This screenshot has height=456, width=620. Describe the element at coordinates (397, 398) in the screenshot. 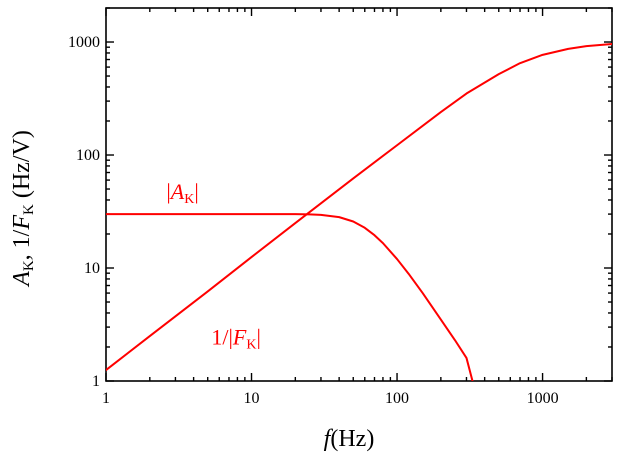

I see `x-tick-label: 100` at that location.